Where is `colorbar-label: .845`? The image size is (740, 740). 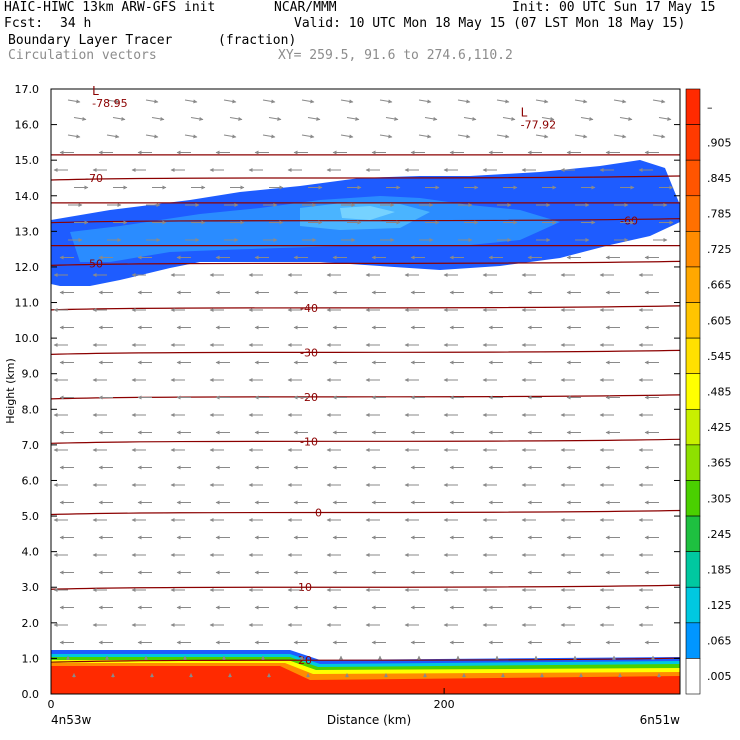 colorbar-label: .845 is located at coordinates (719, 178).